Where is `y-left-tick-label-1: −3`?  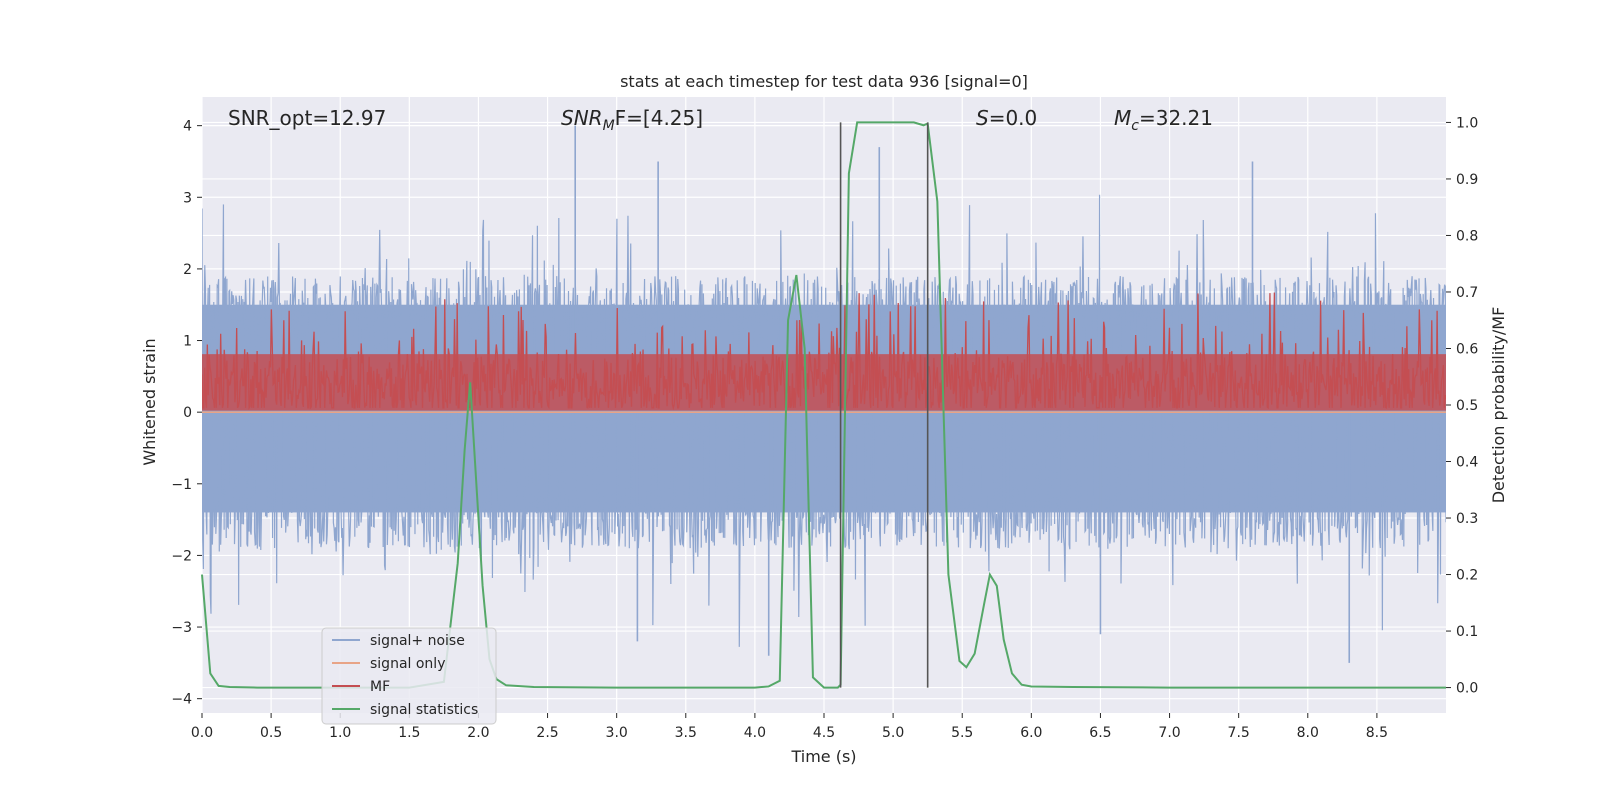
y-left-tick-label-1: −3 is located at coordinates (181, 628).